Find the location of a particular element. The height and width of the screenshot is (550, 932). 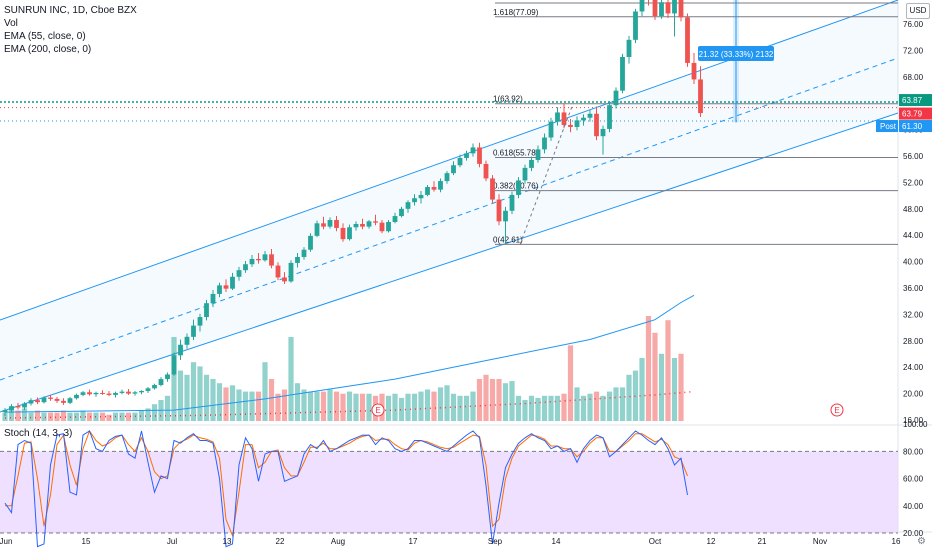

time-tick-label: 22 is located at coordinates (280, 541).